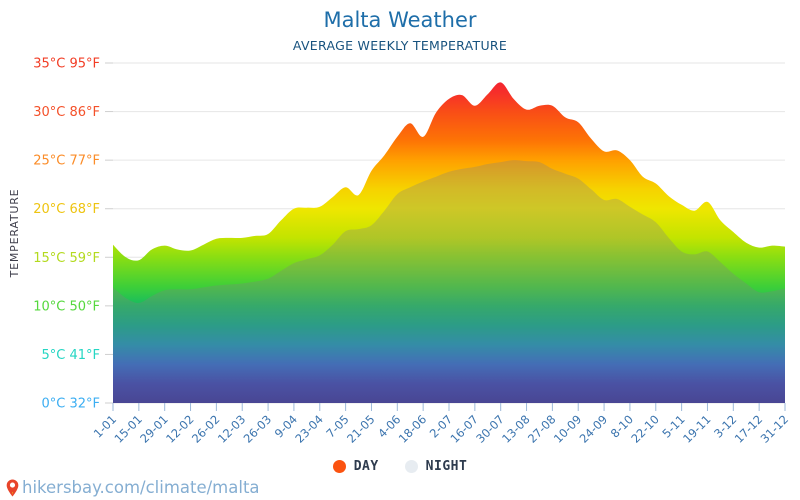  I want to click on x-tick-label: 27-08, so click(542, 429).